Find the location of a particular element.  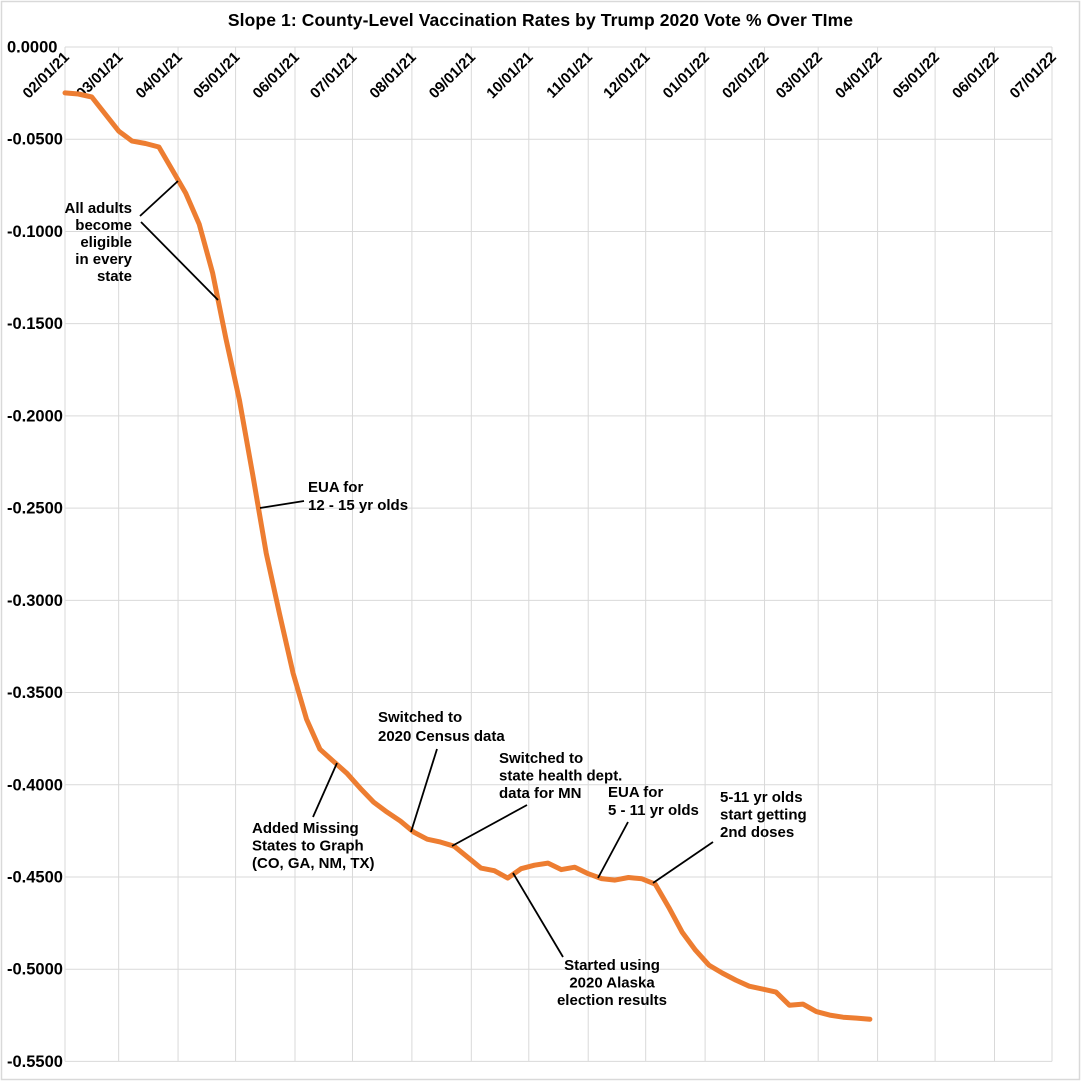

y-tick-label: -0.0500 is located at coordinates (35, 140).